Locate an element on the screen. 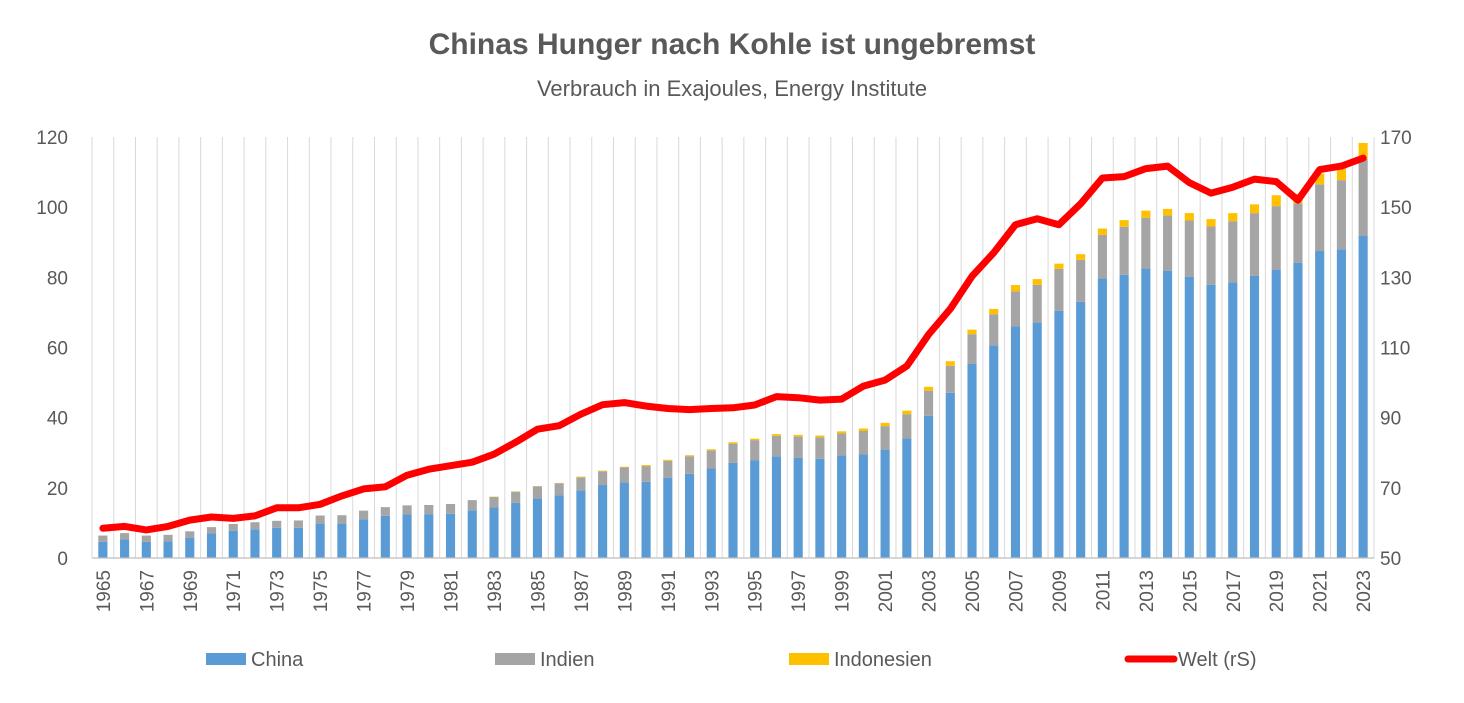 Image resolution: width=1464 pixels, height=703 pixels. bar-indonesien-1988 is located at coordinates (603, 471).